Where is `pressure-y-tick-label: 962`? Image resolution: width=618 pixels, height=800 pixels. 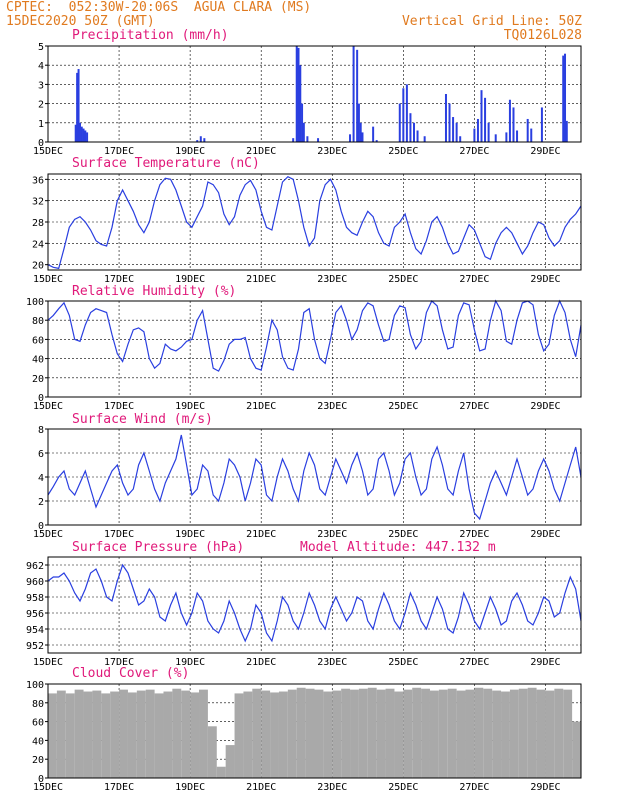 pressure-y-tick-label: 962 is located at coordinates (35, 566).